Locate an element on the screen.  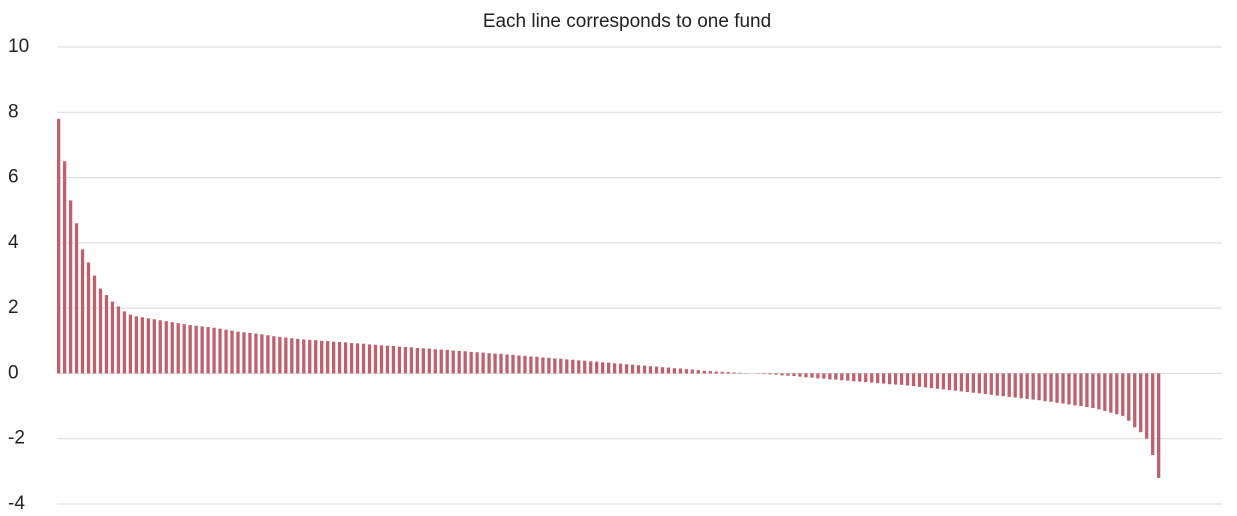
y-tick-label: 4 is located at coordinates (13, 242).